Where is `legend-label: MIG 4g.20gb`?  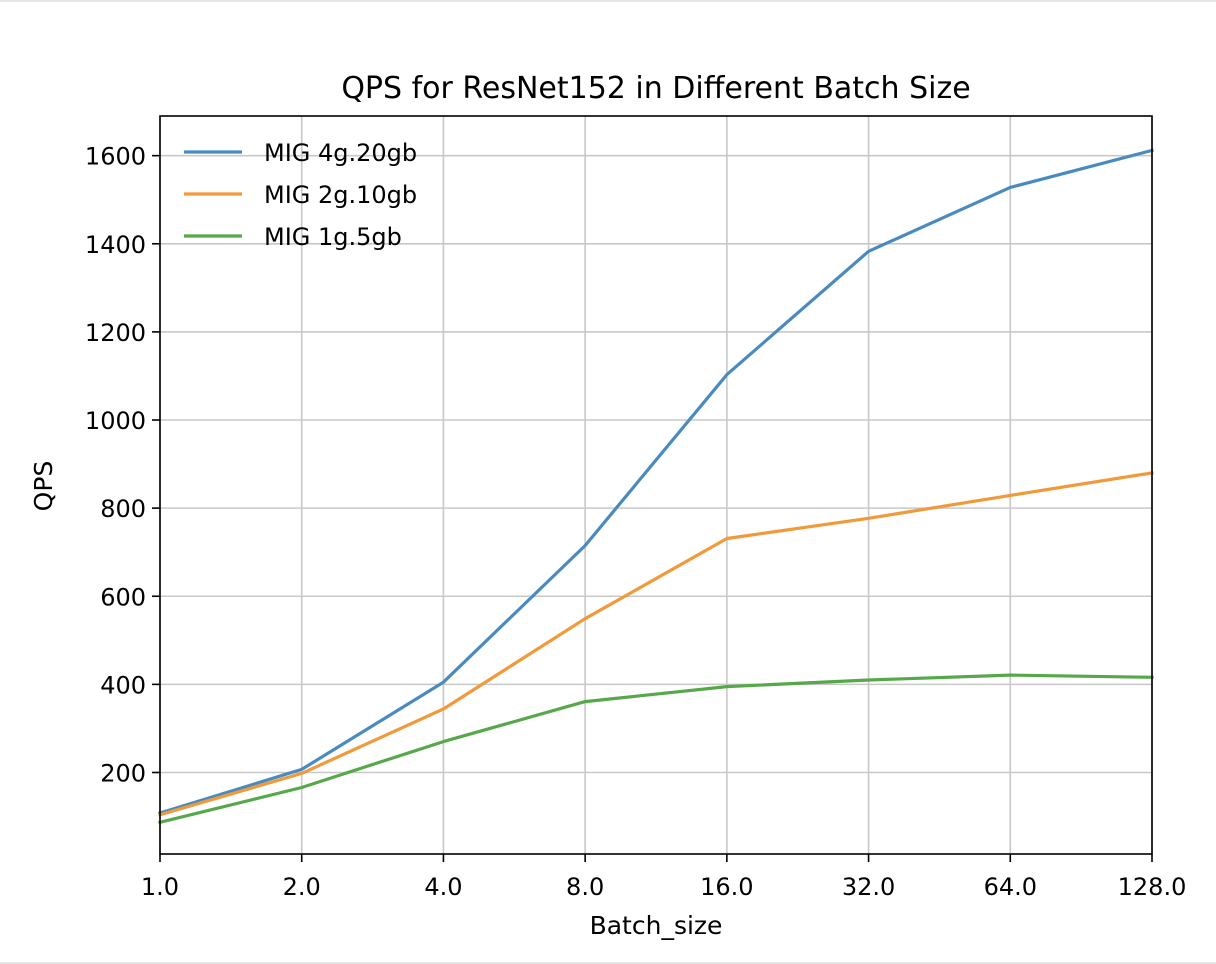
legend-label: MIG 4g.20gb is located at coordinates (340, 153).